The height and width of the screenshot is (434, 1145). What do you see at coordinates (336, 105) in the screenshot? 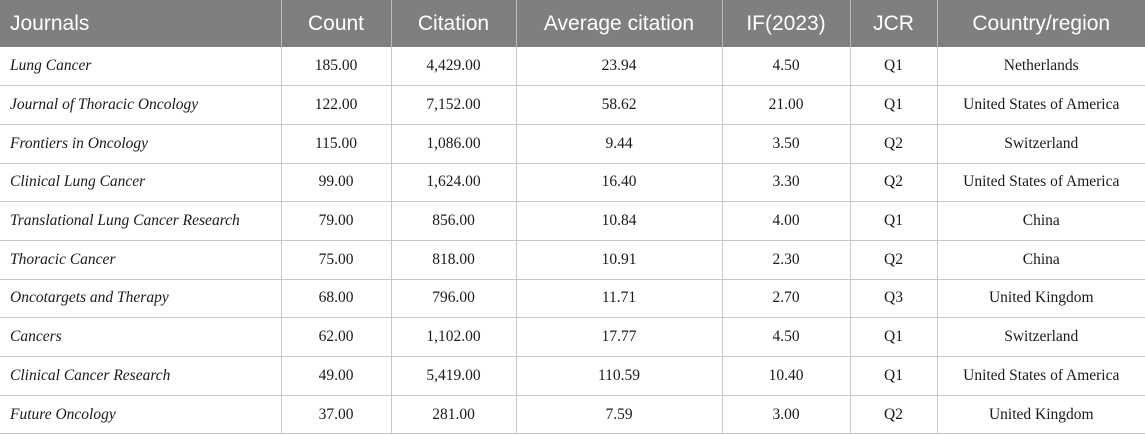
I see `count-cell: 122.00` at bounding box center [336, 105].